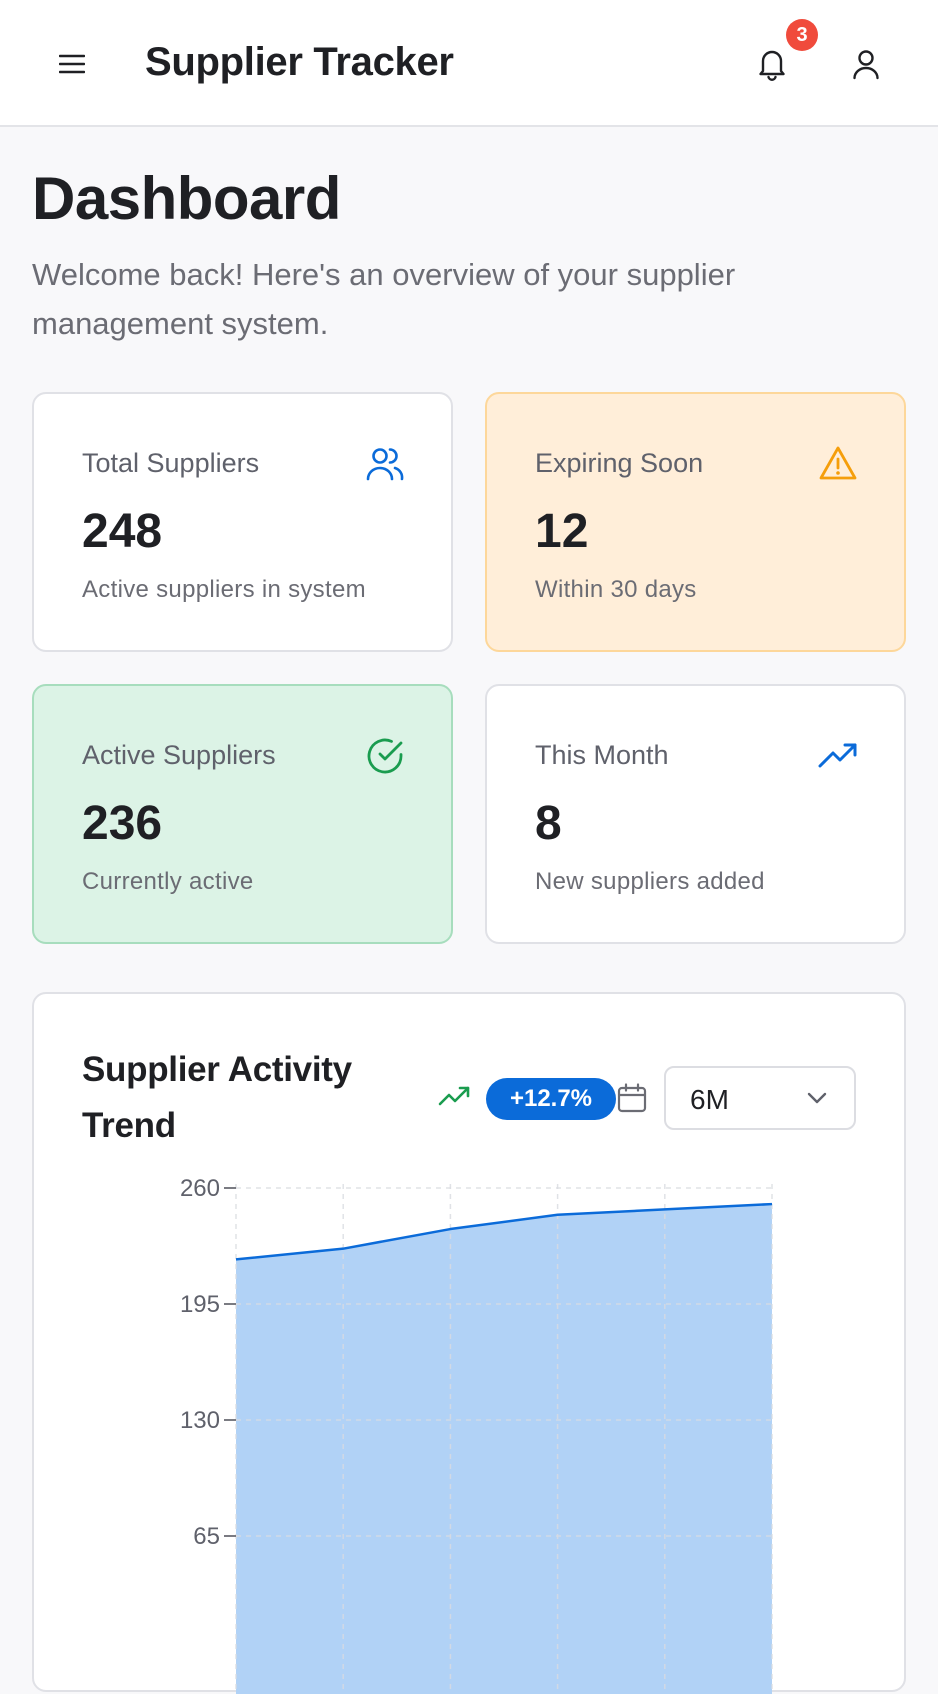 The height and width of the screenshot is (1694, 938). I want to click on bell-icon, so click(772, 65).